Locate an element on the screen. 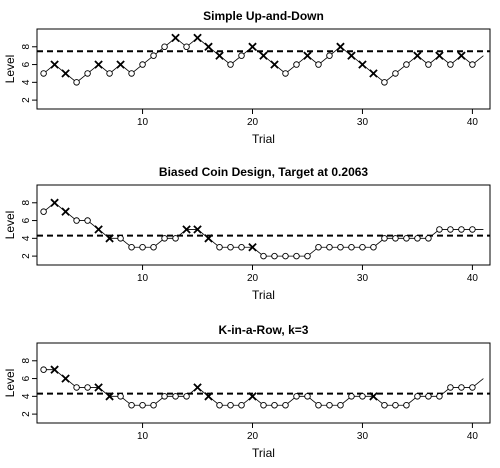 Image resolution: width=500 pixels, height=468 pixels. x-axis-label: Trial is located at coordinates (263, 295).